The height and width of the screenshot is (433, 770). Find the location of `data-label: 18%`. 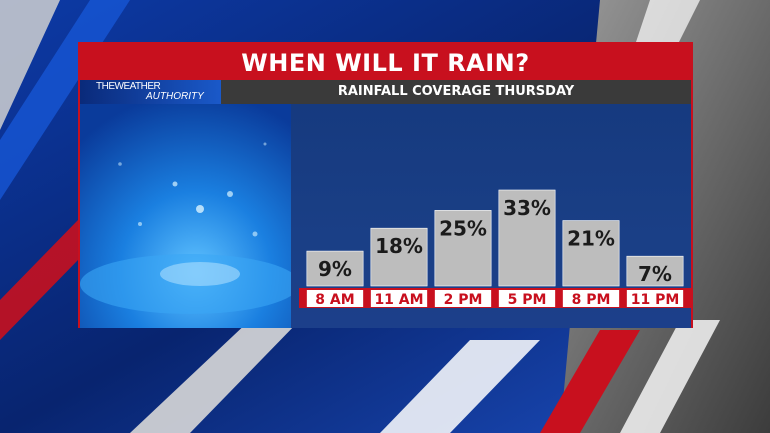

data-label: 18% is located at coordinates (399, 246).